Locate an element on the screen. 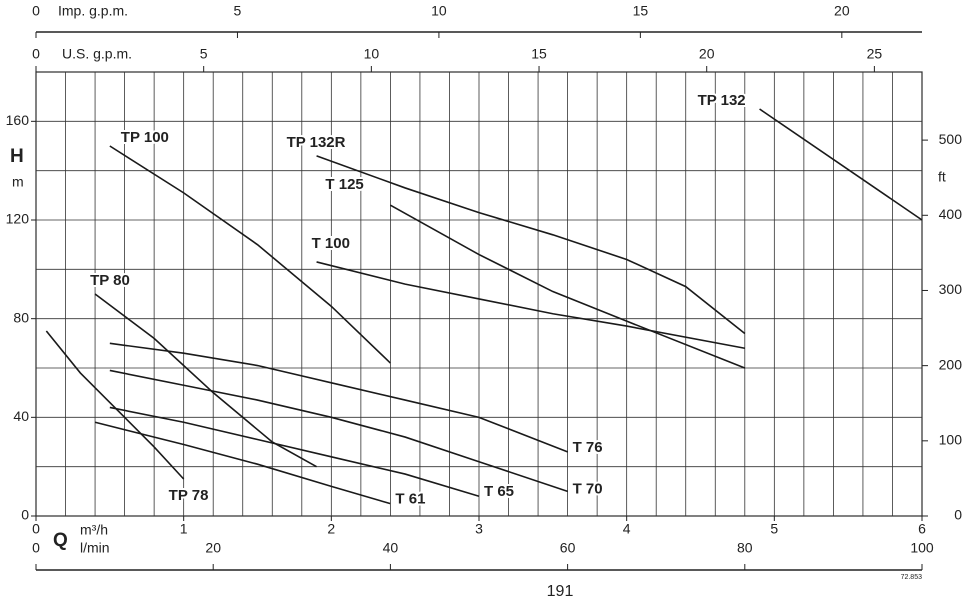 This screenshot has height=607, width=977. y-tick-label: 160 is located at coordinates (18, 120).